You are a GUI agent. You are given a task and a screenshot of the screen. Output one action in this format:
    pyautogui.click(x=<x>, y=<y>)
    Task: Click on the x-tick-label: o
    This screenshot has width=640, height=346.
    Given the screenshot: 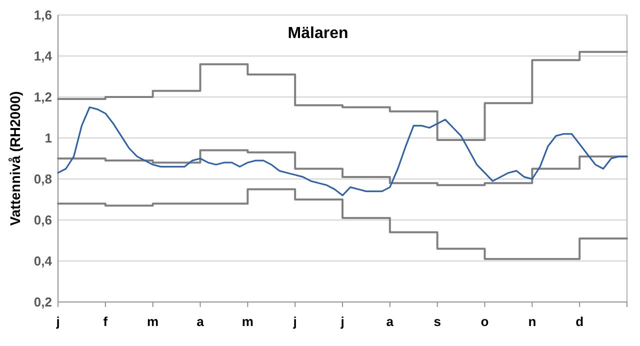 What is the action you would take?
    pyautogui.click(x=484, y=321)
    